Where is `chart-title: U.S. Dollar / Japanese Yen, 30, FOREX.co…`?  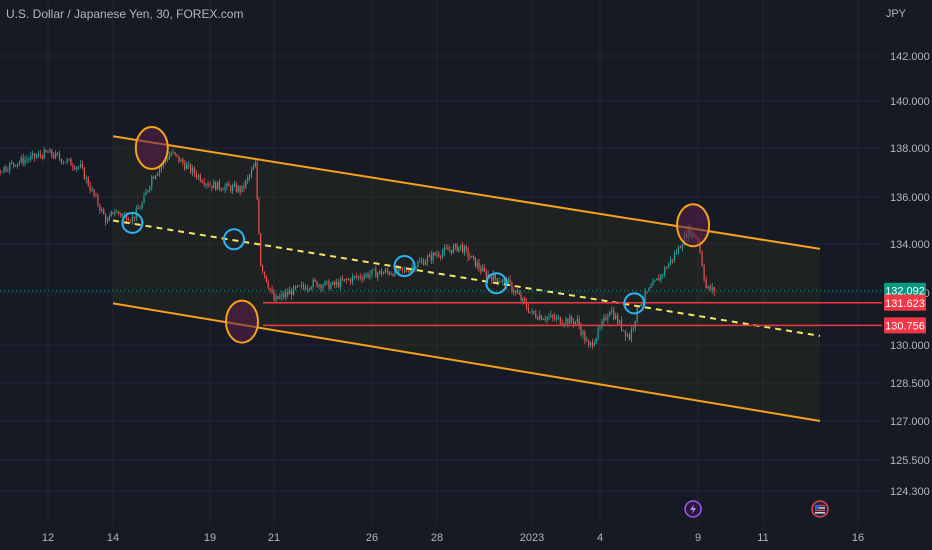 chart-title: U.S. Dollar / Japanese Yen, 30, FOREX.co… is located at coordinates (125, 14).